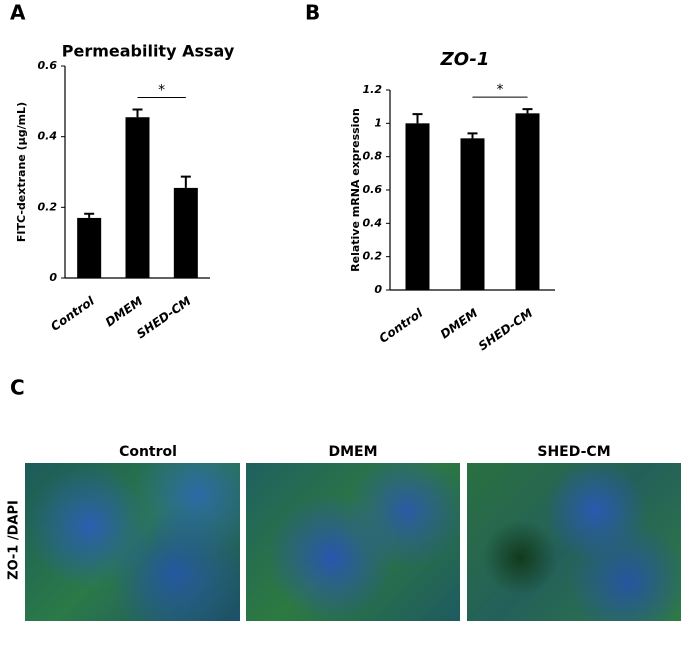 The width and height of the screenshot is (685, 652). I want to click on y-axis-label: FITC-dextrane (μg/mL), so click(21, 172).